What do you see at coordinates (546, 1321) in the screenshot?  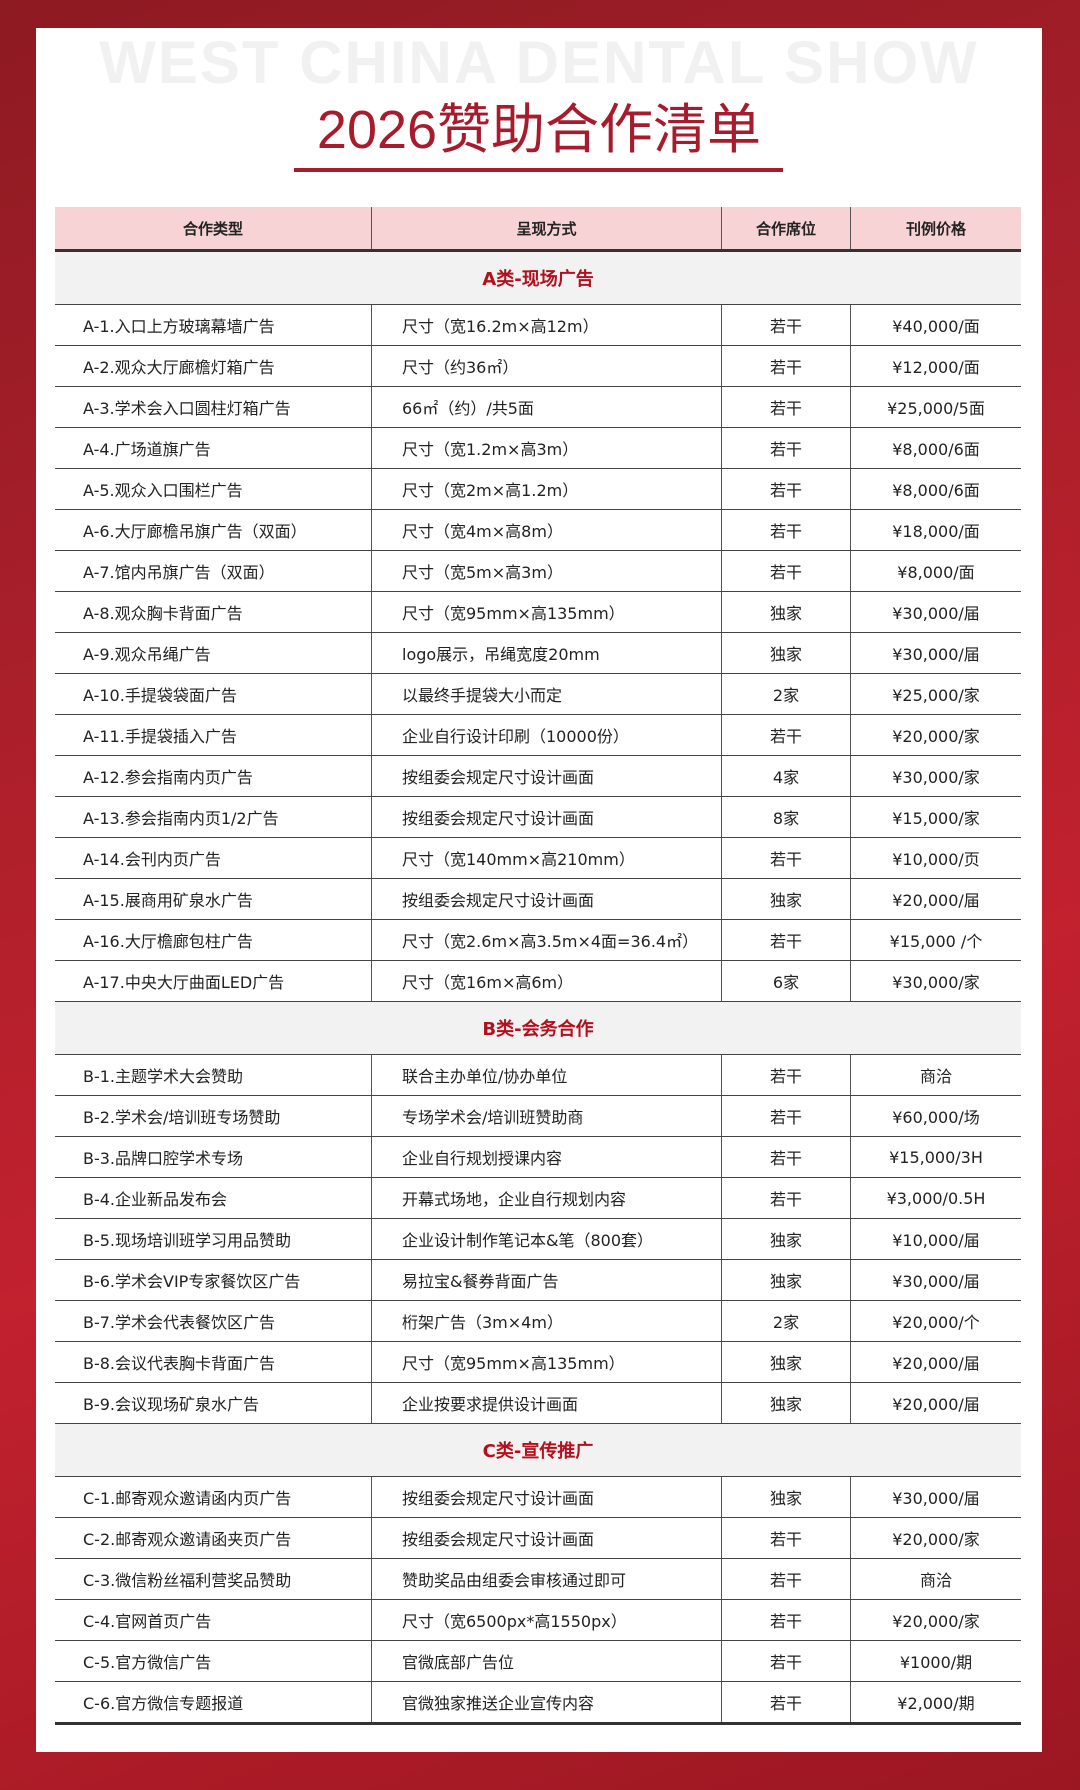 I see `cell-method: 桁架广告（3m×4m）` at bounding box center [546, 1321].